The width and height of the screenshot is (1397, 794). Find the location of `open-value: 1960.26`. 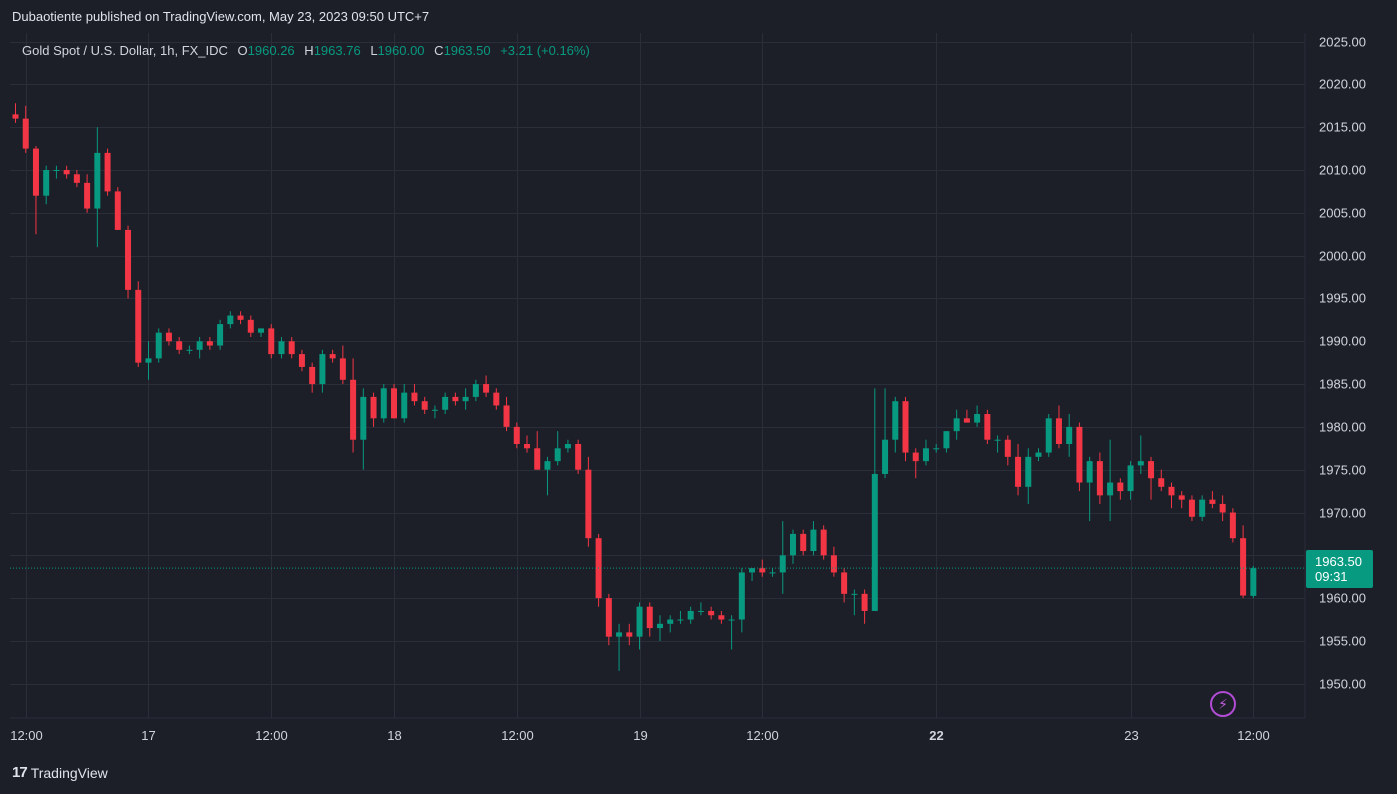

open-value: 1960.26 is located at coordinates (271, 50).